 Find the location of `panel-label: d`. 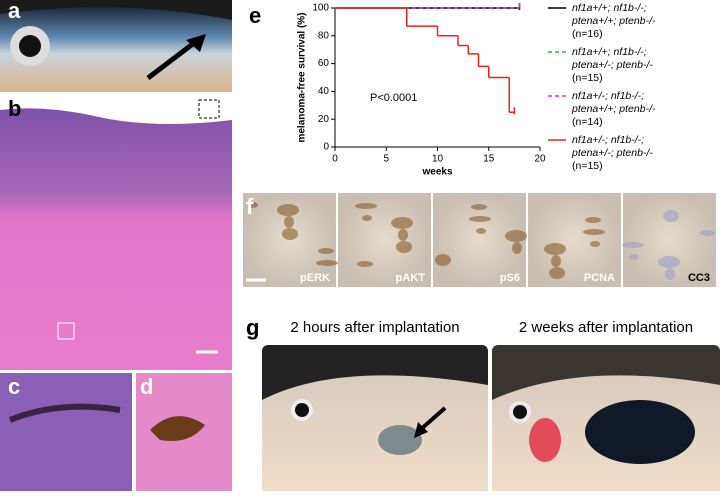

panel-label: d is located at coordinates (146, 386).